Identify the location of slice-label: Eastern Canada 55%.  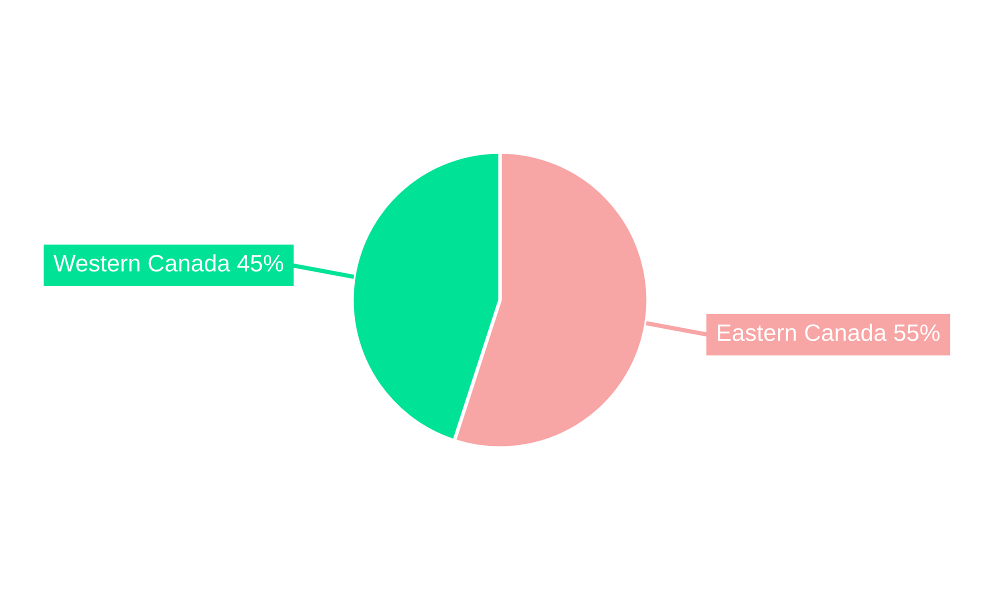
(829, 333).